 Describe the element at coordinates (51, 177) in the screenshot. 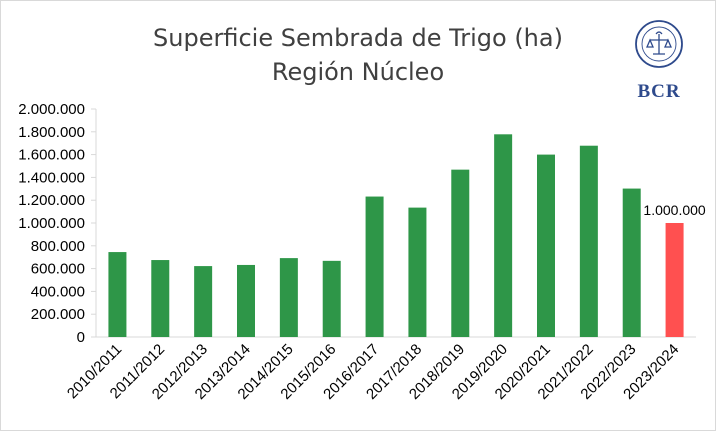

I see `y-tick-label: 1.400.000` at that location.